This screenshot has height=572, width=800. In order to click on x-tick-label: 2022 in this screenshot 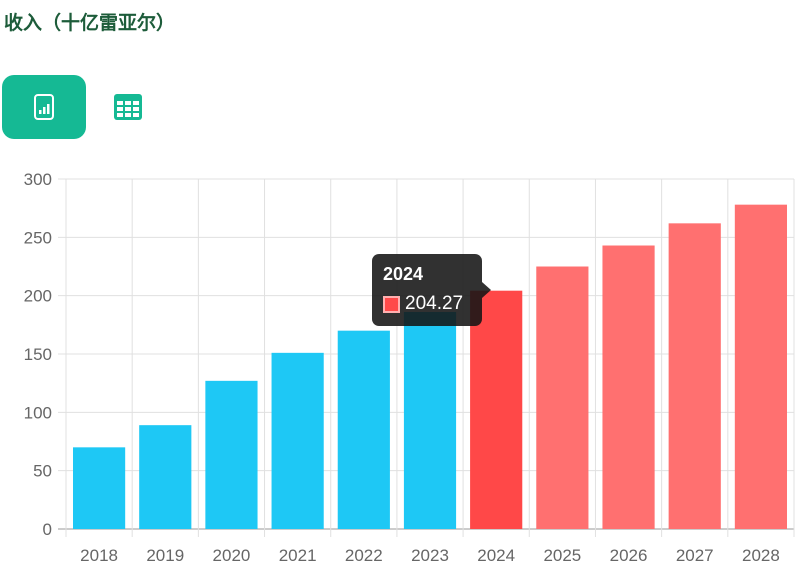, I will do `click(364, 555)`.